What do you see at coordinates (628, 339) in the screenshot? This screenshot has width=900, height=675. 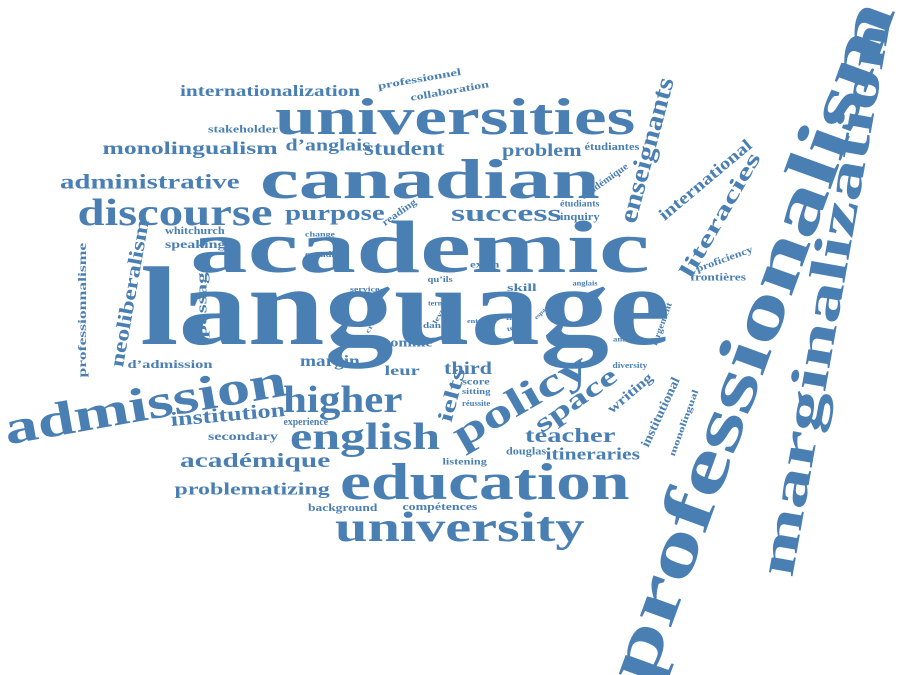 I see `word-analysis: analysis` at bounding box center [628, 339].